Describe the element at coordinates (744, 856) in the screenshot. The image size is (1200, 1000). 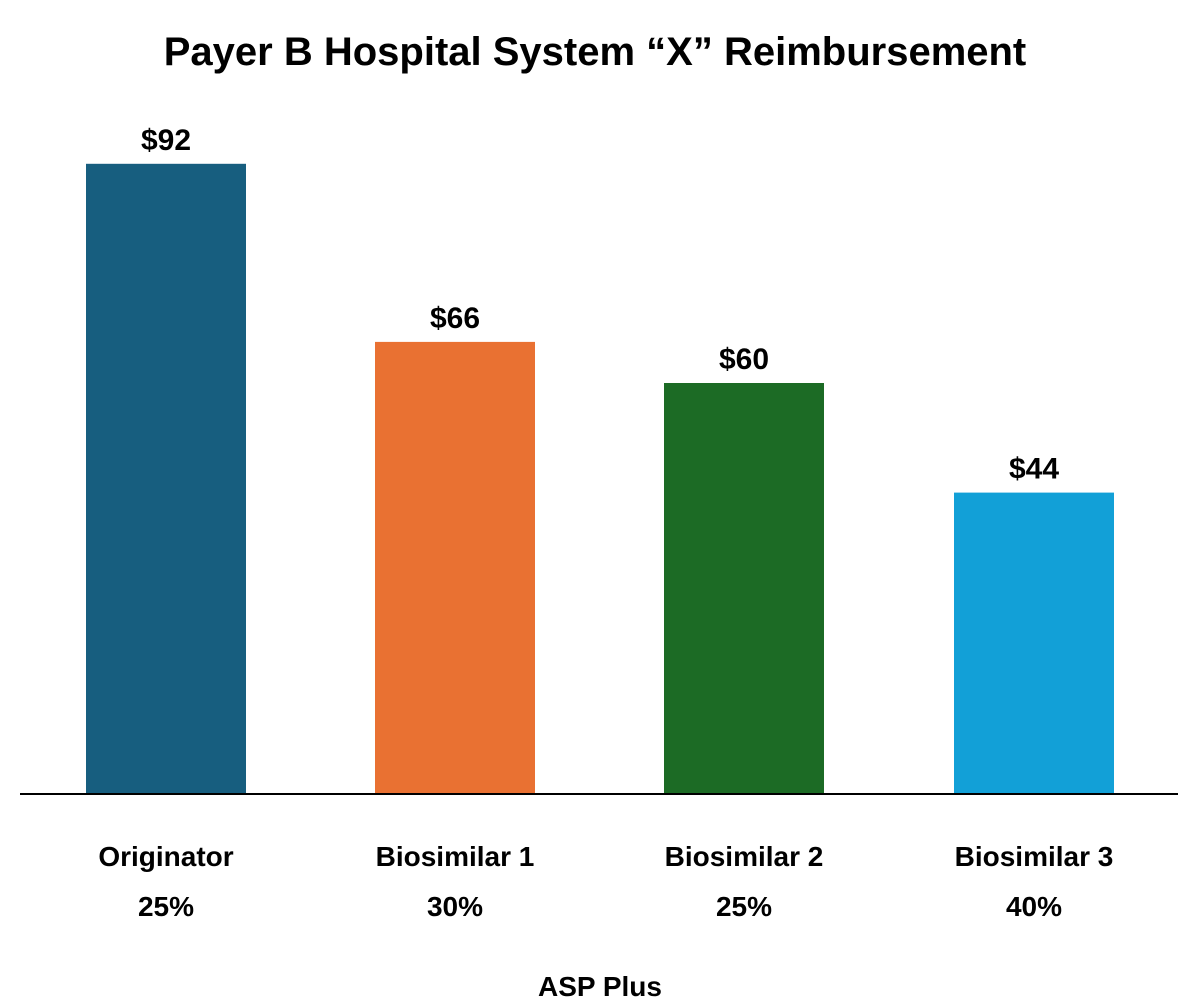
I see `category-label: Biosimilar 2` at that location.